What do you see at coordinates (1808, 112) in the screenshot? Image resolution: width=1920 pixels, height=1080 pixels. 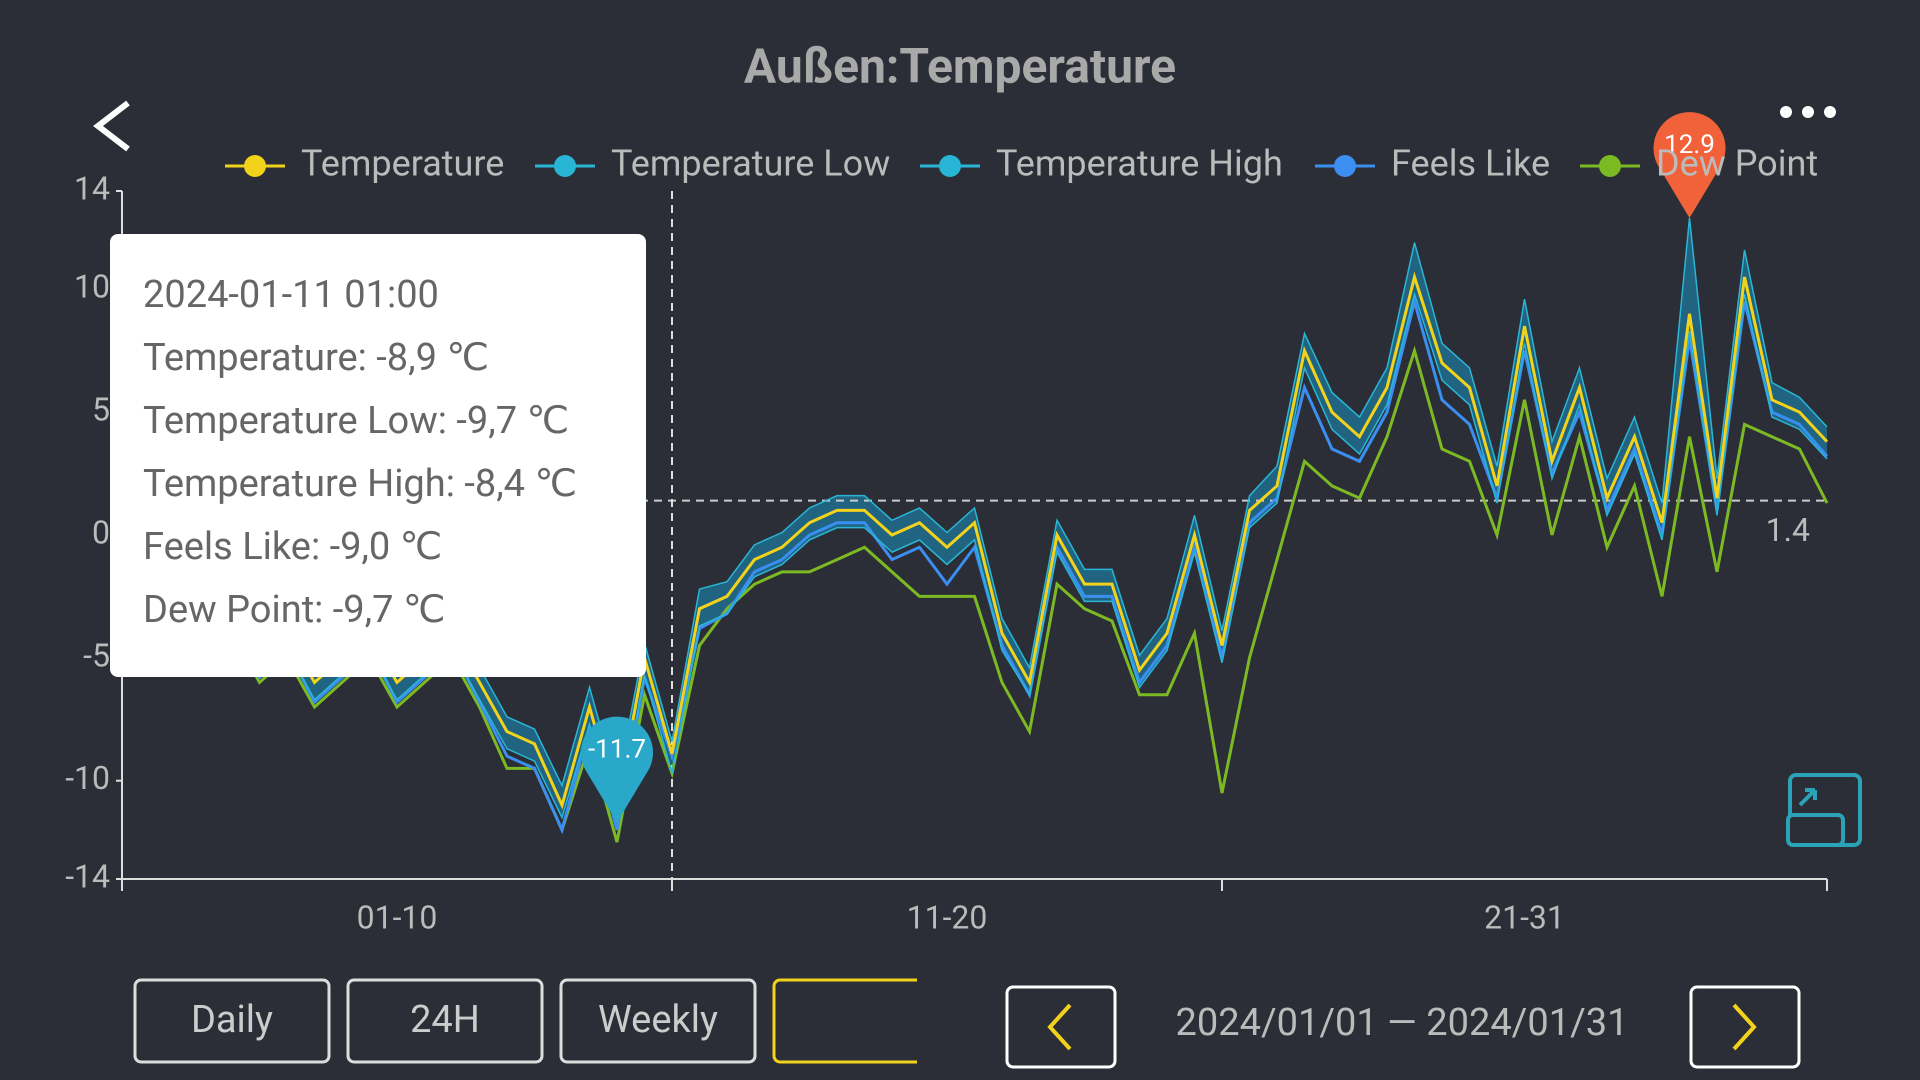 I see `more-button` at bounding box center [1808, 112].